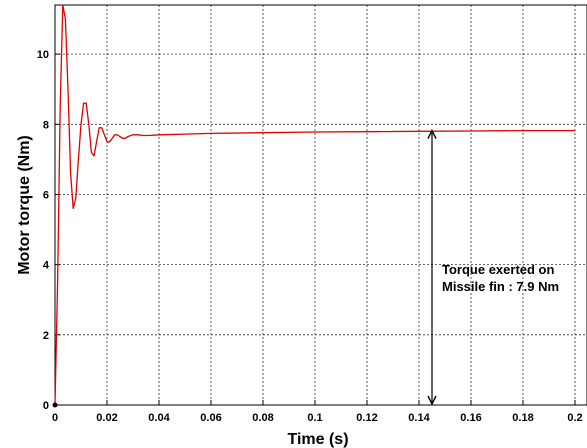 Image resolution: width=587 pixels, height=448 pixels. What do you see at coordinates (498, 269) in the screenshot?
I see `annotation-text-line: Torque exerted on` at bounding box center [498, 269].